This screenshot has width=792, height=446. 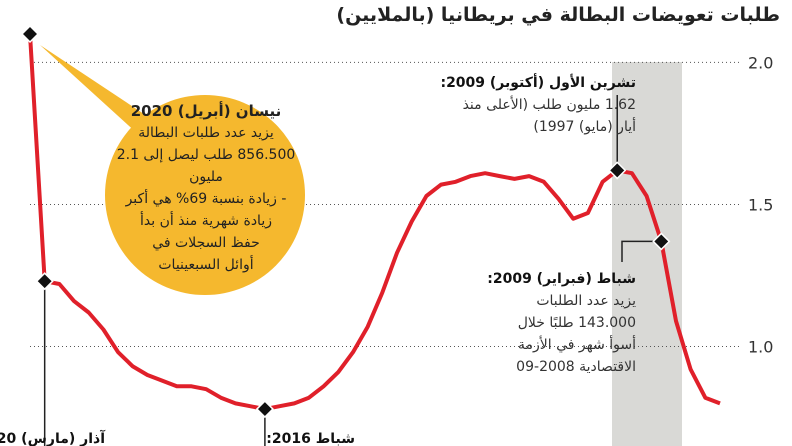 What do you see at coordinates (641, 251) in the screenshot?
I see `leader-line` at bounding box center [641, 251].